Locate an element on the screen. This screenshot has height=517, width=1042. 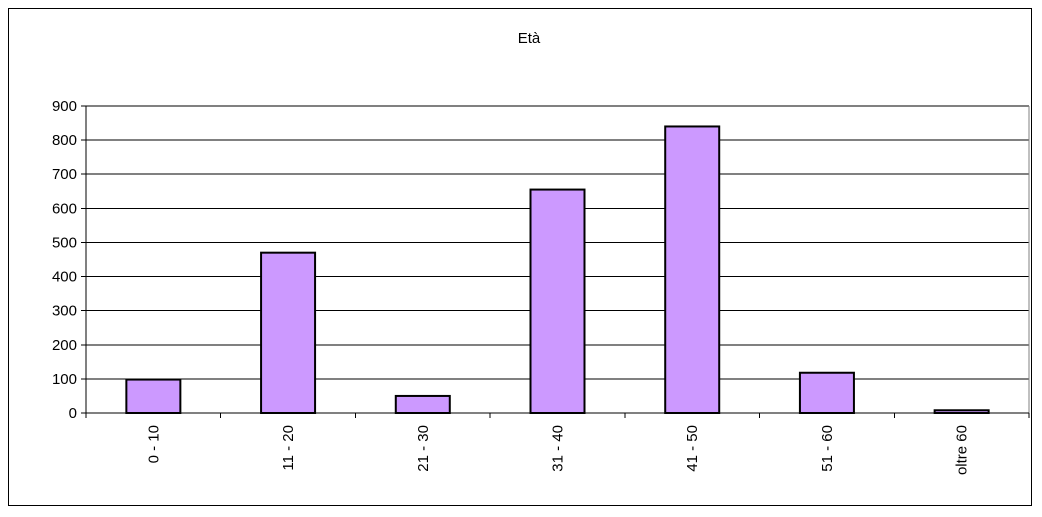
chart-title: Età is located at coordinates (529, 38).